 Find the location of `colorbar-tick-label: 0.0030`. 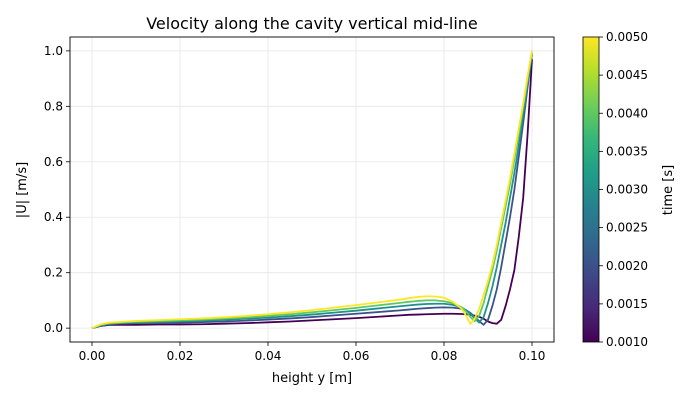

colorbar-tick-label: 0.0030 is located at coordinates (627, 190).